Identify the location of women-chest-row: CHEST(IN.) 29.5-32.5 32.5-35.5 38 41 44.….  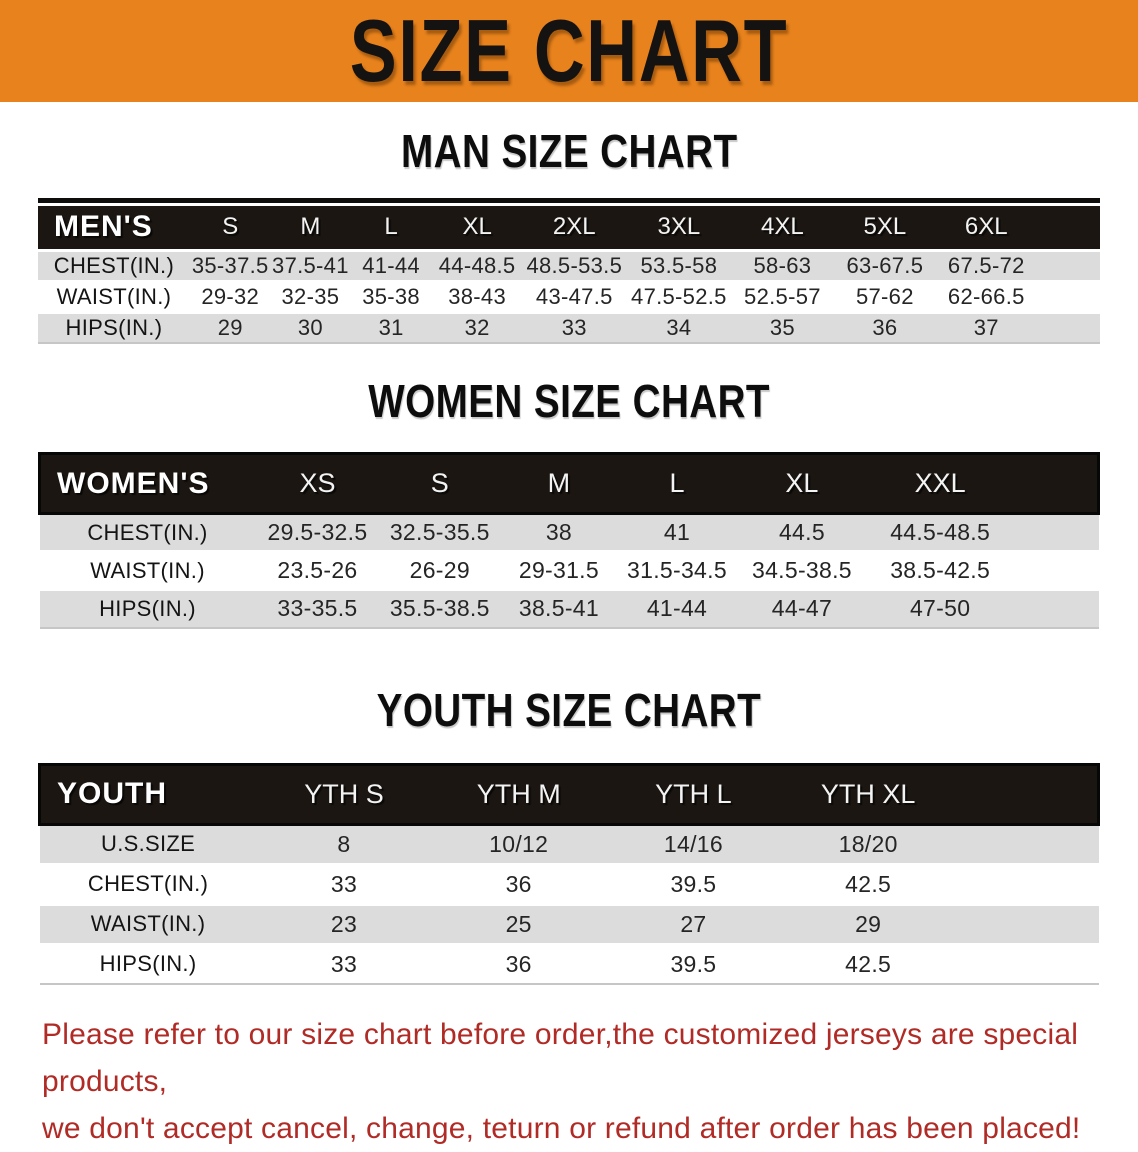
(569, 532).